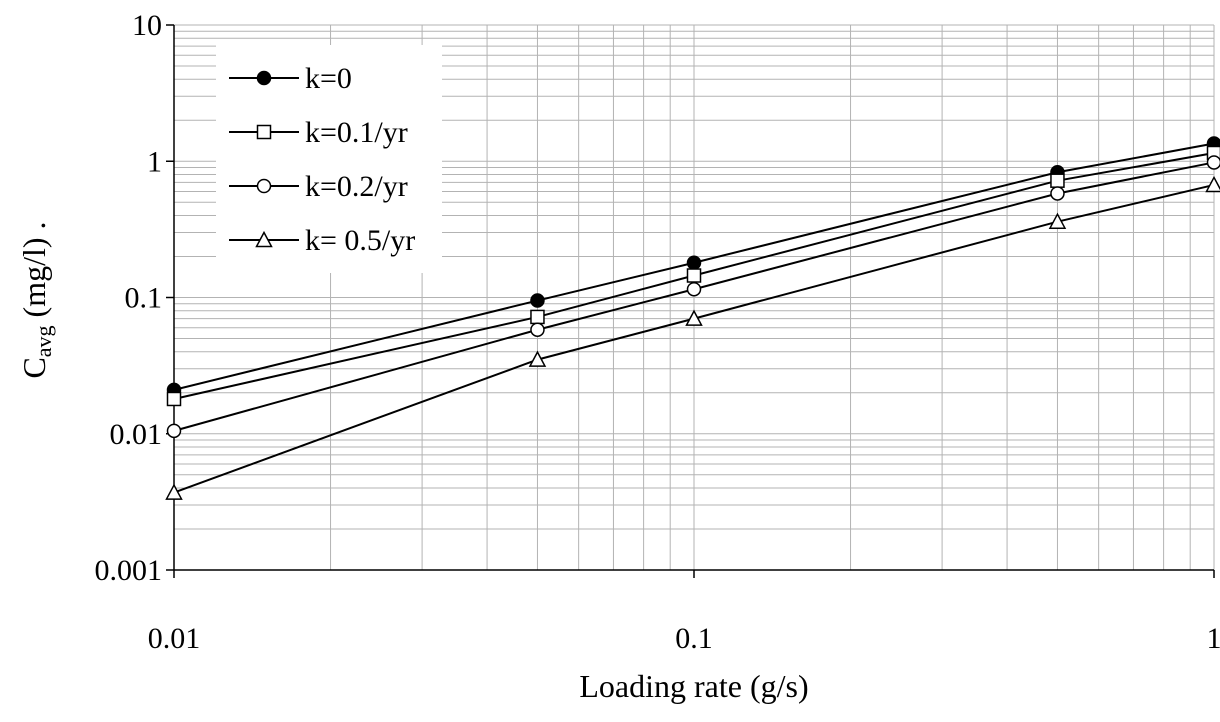 This screenshot has width=1220, height=722. I want to click on y-tick-label: 0.001, so click(129, 570).